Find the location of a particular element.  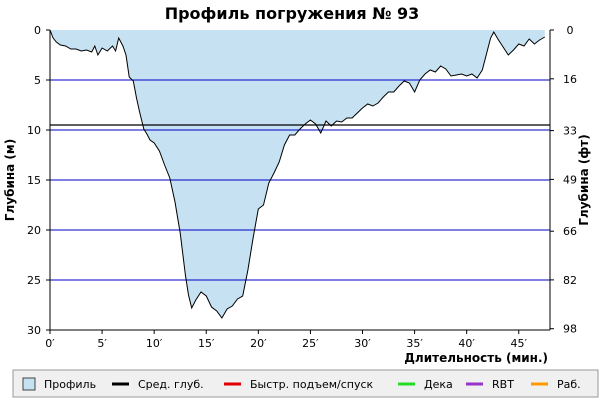

y-tick-label-right: 0 is located at coordinates (570, 30).